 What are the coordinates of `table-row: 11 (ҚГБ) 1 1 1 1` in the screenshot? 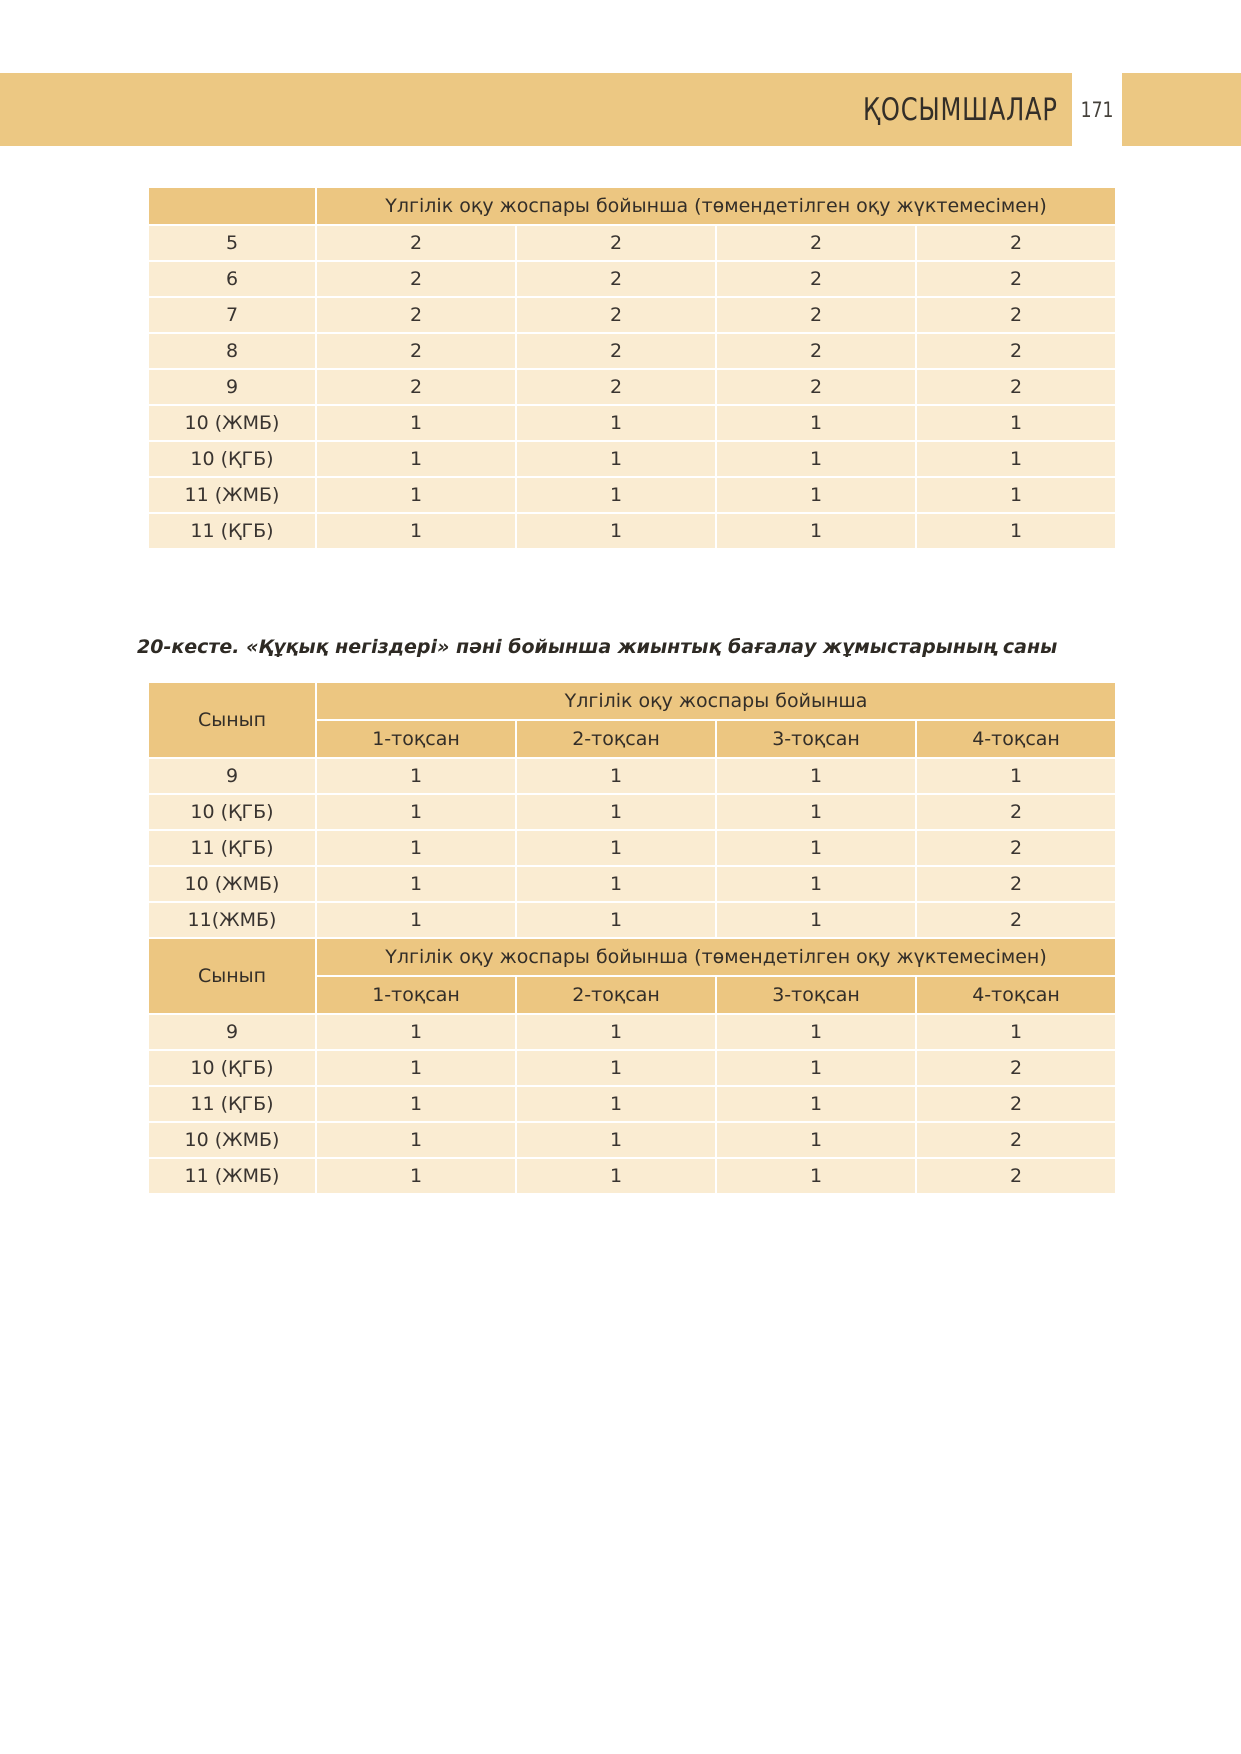 It's located at (632, 531).